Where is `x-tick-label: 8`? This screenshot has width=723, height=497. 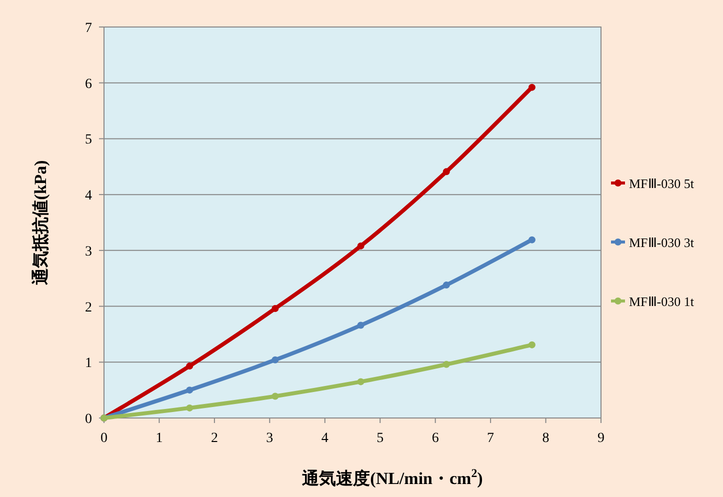 x-tick-label: 8 is located at coordinates (546, 438).